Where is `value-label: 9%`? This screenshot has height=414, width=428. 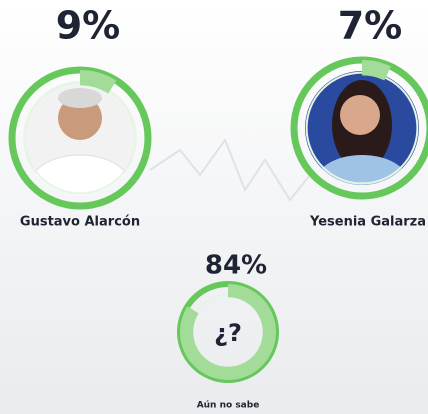 value-label: 9% is located at coordinates (88, 26).